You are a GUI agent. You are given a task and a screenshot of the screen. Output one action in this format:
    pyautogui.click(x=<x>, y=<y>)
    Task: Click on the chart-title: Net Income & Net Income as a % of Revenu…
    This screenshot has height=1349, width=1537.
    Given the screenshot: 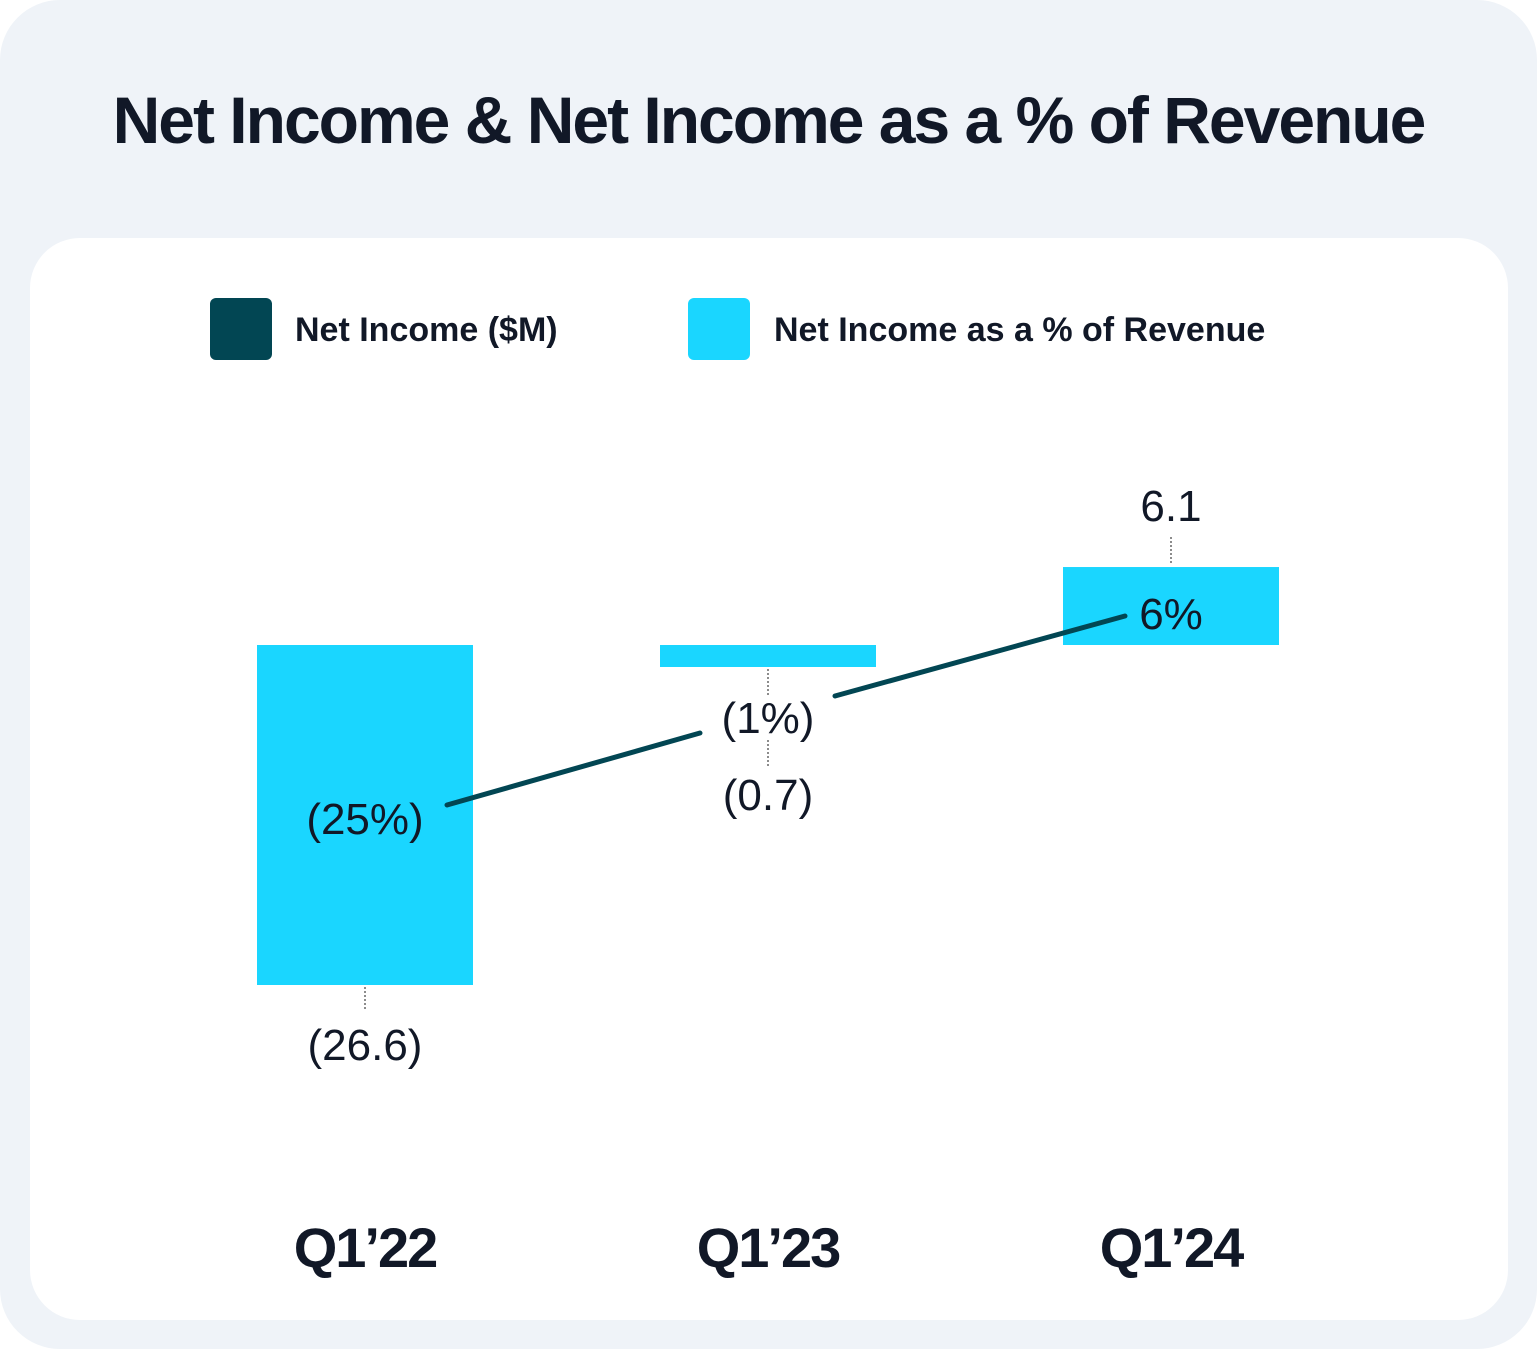 What is the action you would take?
    pyautogui.click(x=769, y=120)
    